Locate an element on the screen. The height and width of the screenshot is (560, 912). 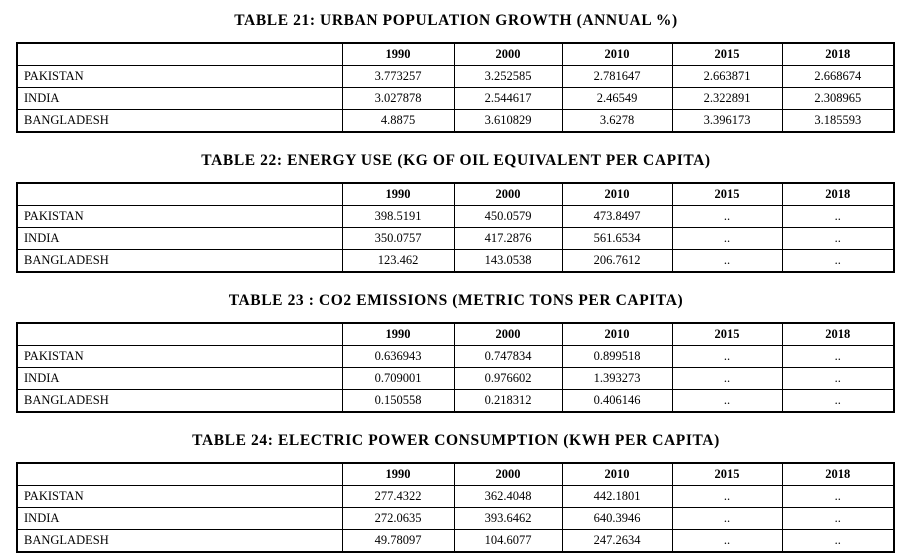
value-cell: 442.1801 is located at coordinates (617, 496).